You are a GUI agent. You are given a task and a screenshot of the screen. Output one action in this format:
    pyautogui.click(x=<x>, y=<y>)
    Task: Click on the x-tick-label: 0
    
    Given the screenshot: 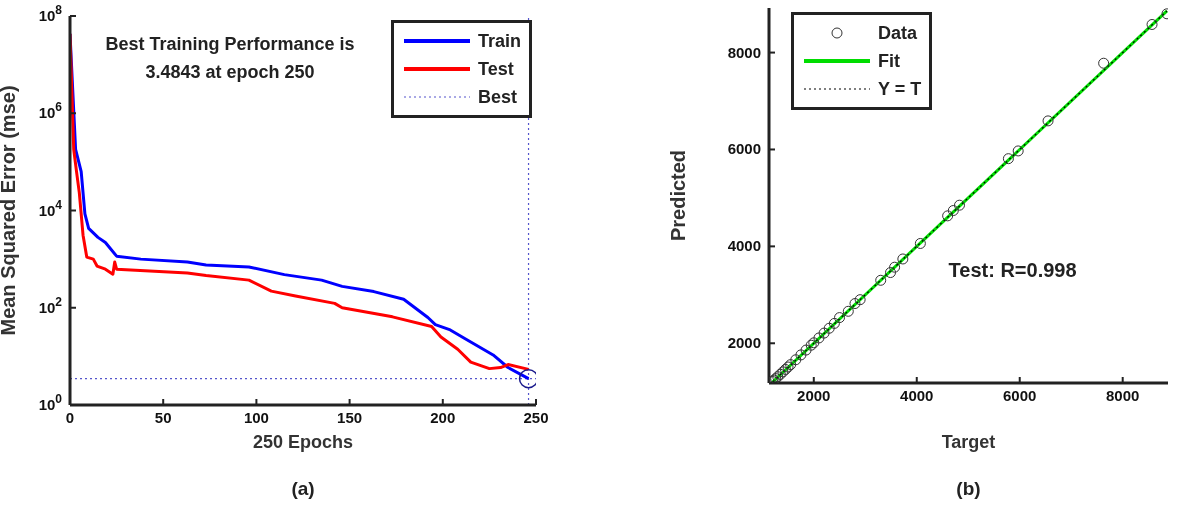 What is the action you would take?
    pyautogui.click(x=70, y=417)
    